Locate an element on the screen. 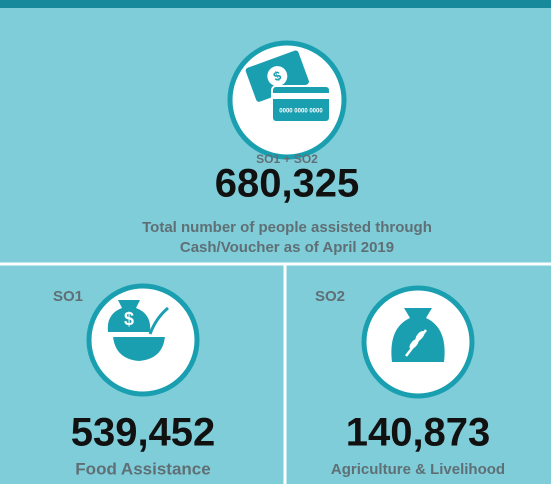  panel-value: 140,873 is located at coordinates (418, 433).